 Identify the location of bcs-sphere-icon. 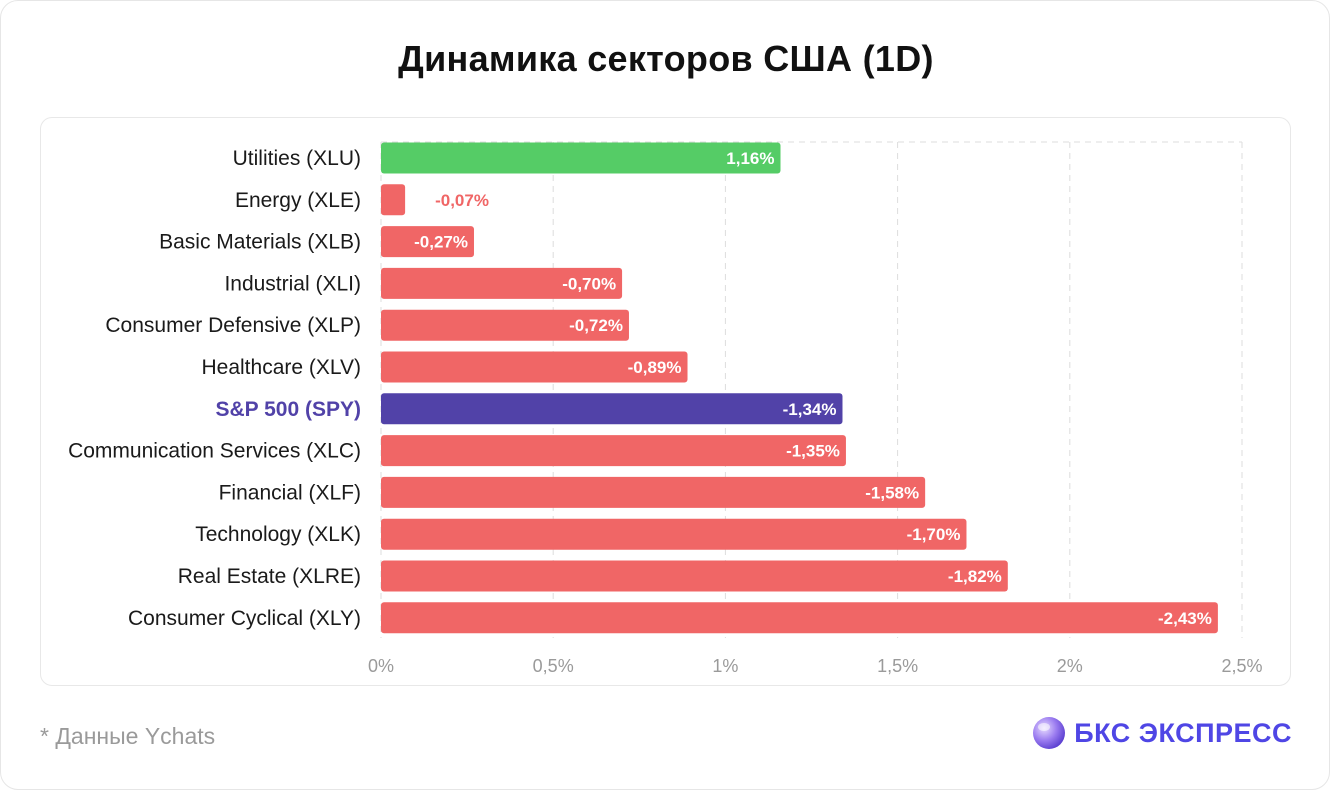
(1049, 733).